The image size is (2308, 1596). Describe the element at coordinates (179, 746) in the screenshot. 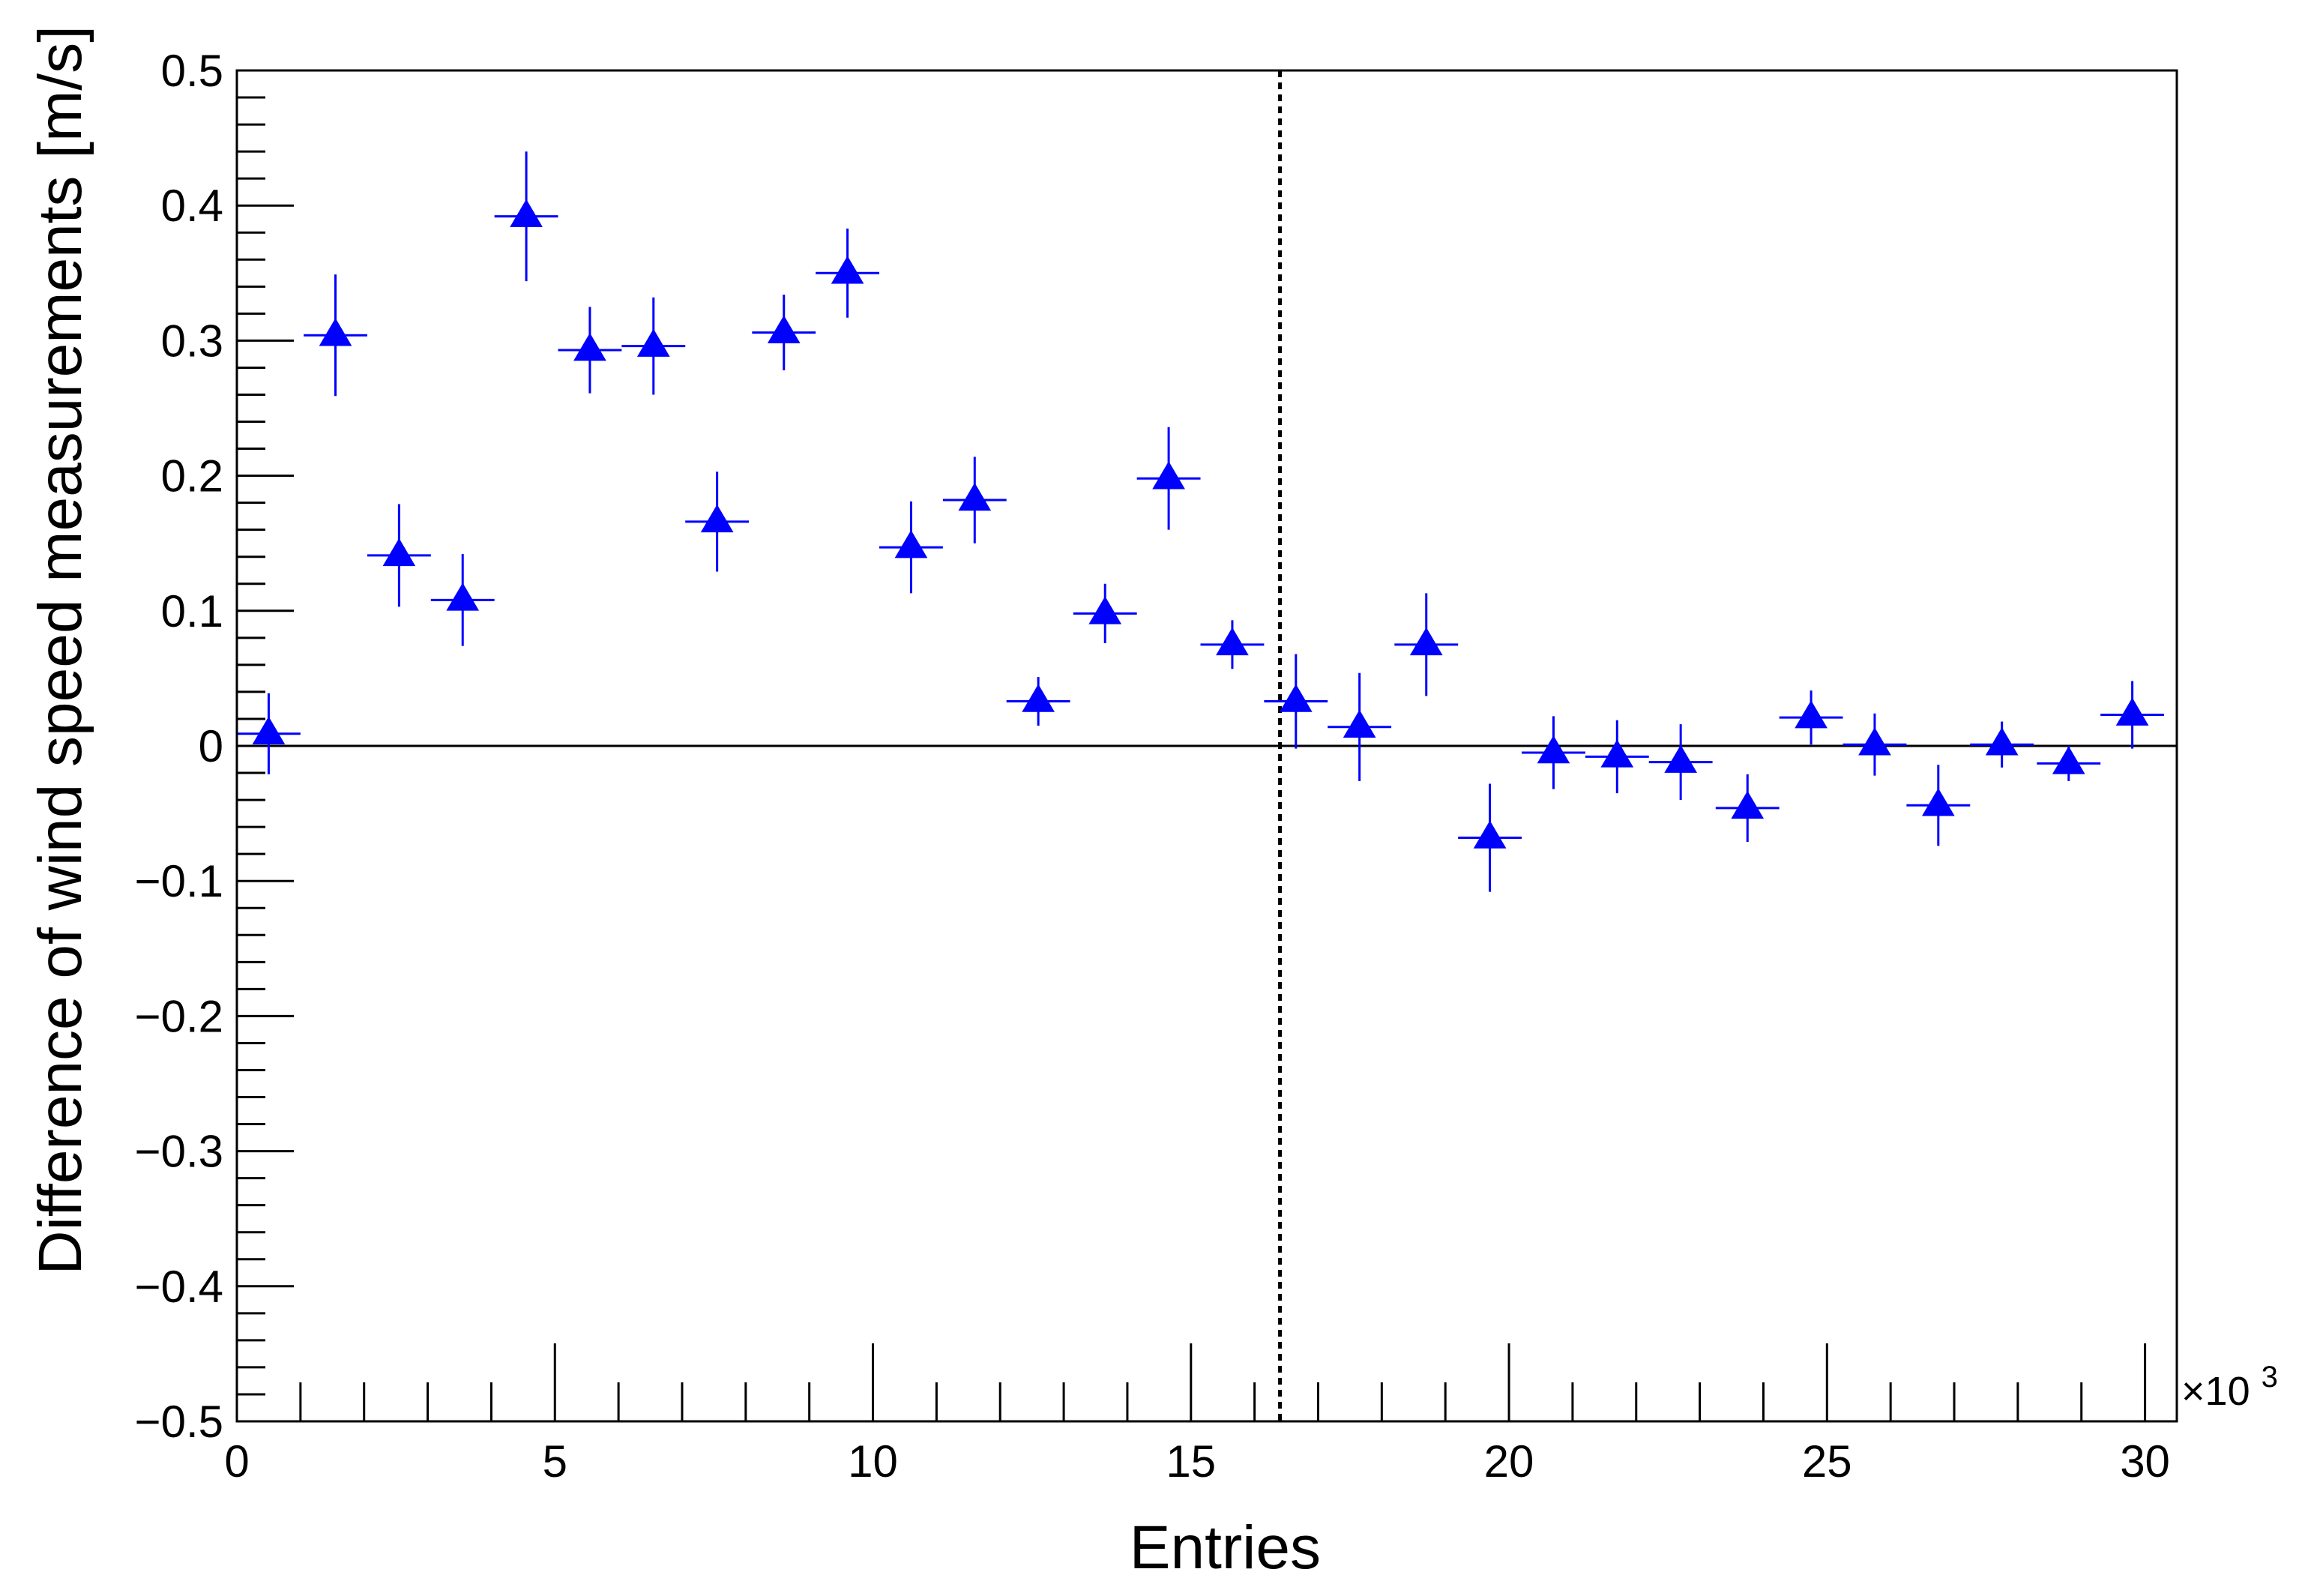

I see `y-tick-labels: −0.5 −0.4 −0.3 −0.2 −0.1 0 0.1 0.2 0.3 0.4 0.5` at that location.